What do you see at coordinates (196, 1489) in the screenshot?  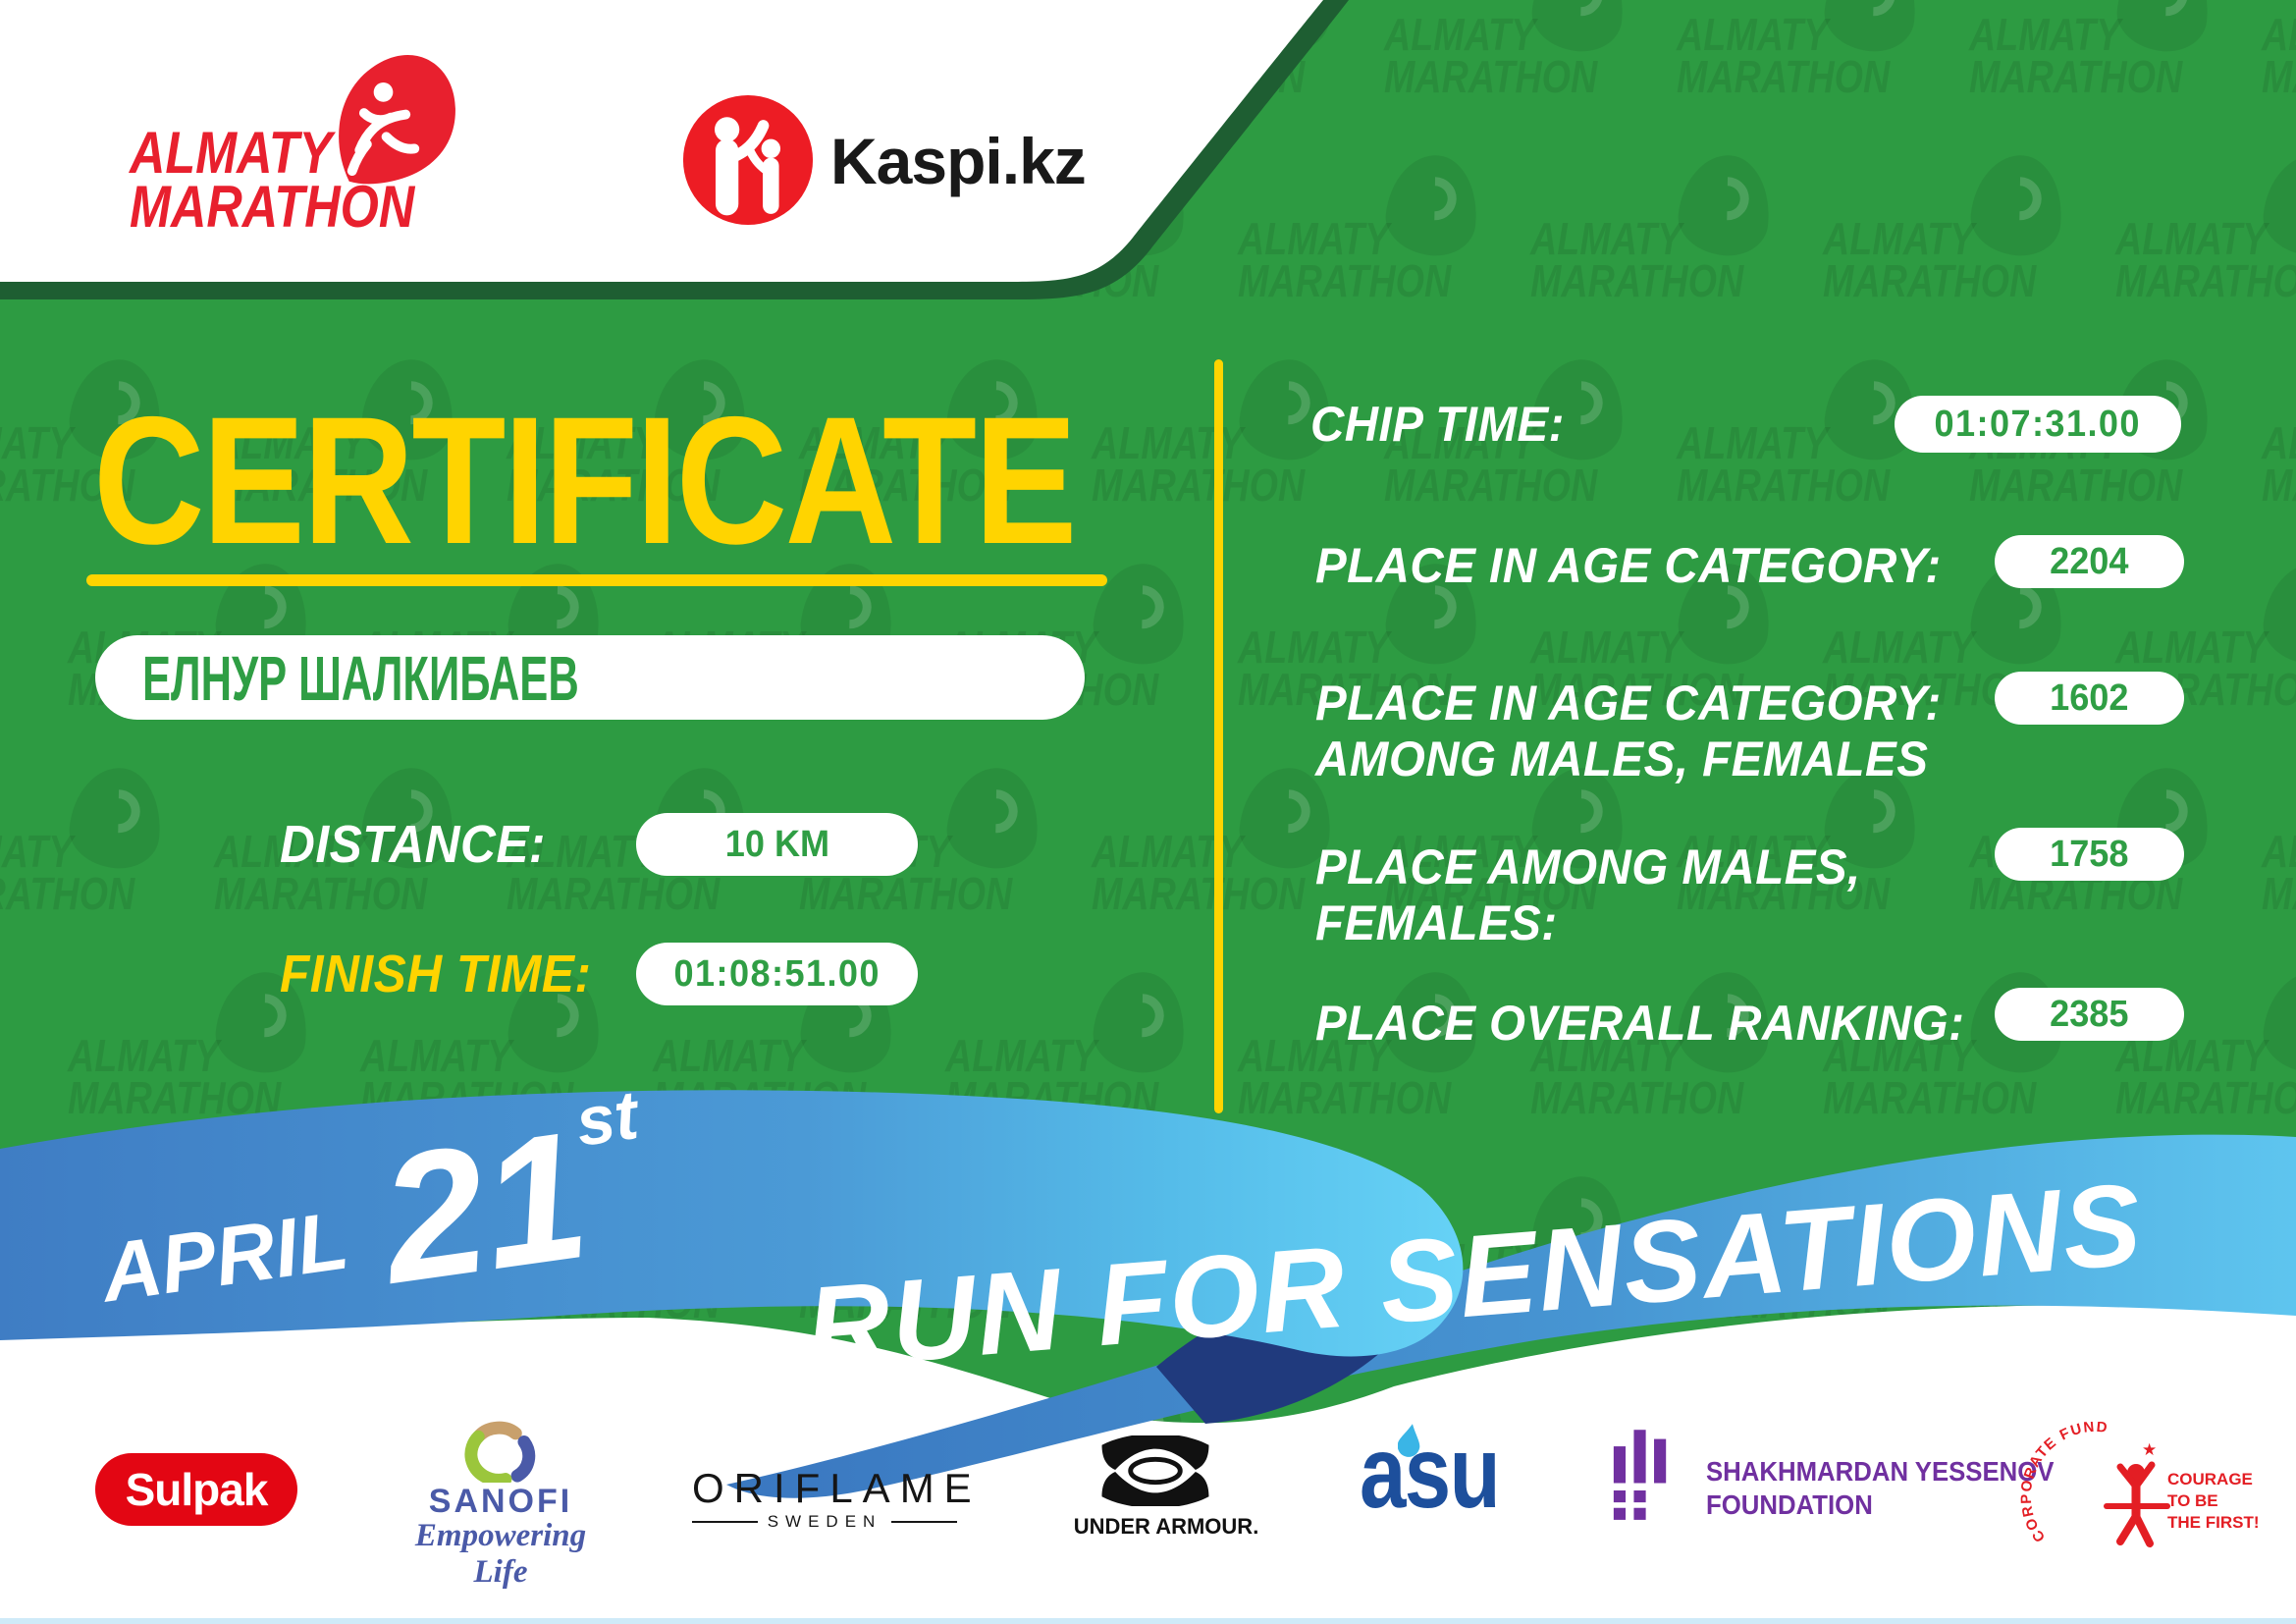 I see `sponsor-sulpak: Sulpak` at bounding box center [196, 1489].